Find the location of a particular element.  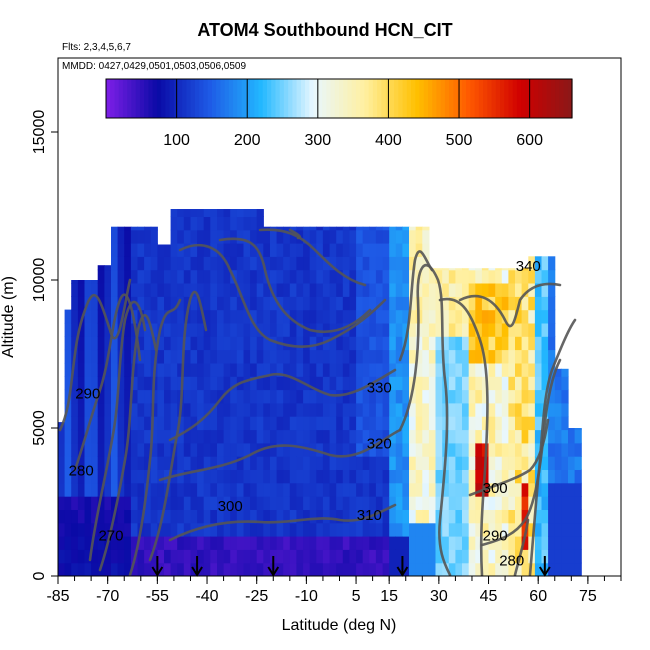

contour-label: 340 is located at coordinates (528, 266).